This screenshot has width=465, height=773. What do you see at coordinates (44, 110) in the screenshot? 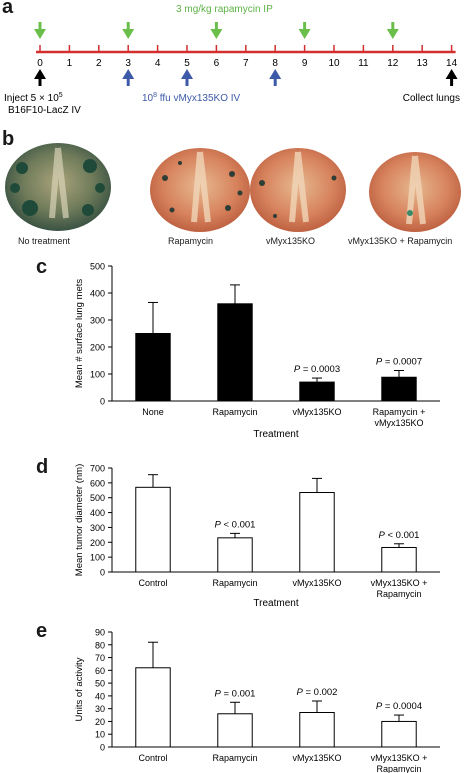
I see `inject-label-line2: B16F10-LacZ IV` at bounding box center [44, 110].